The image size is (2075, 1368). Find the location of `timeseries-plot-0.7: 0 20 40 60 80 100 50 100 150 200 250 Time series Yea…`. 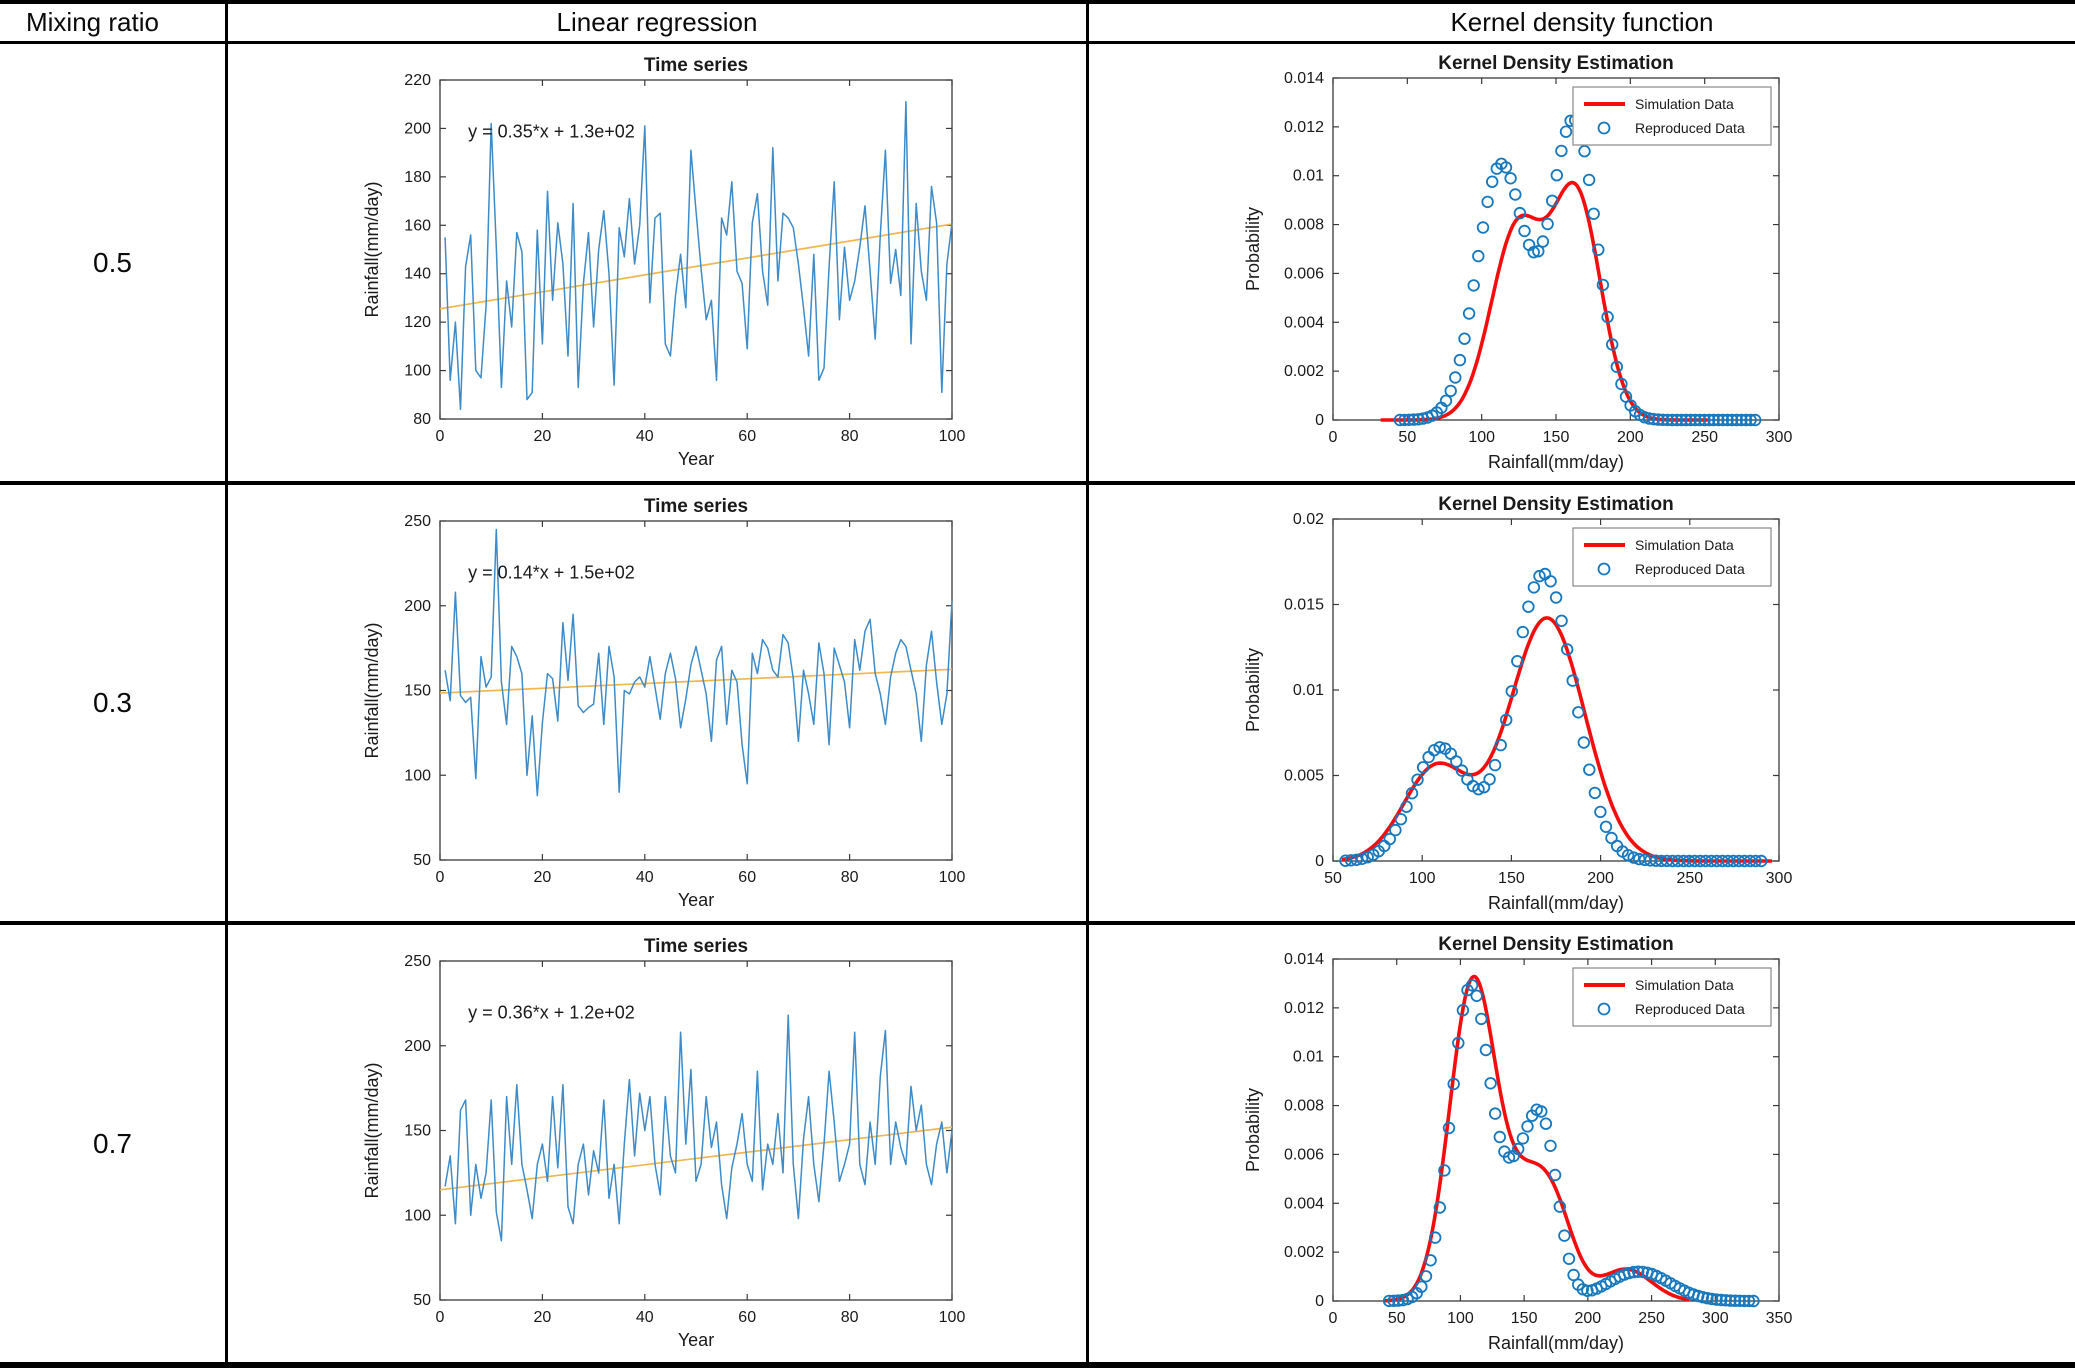

timeseries-plot-0.7: 0 20 40 60 80 100 50 100 150 200 250 Time series Yea… is located at coordinates (664, 1143).